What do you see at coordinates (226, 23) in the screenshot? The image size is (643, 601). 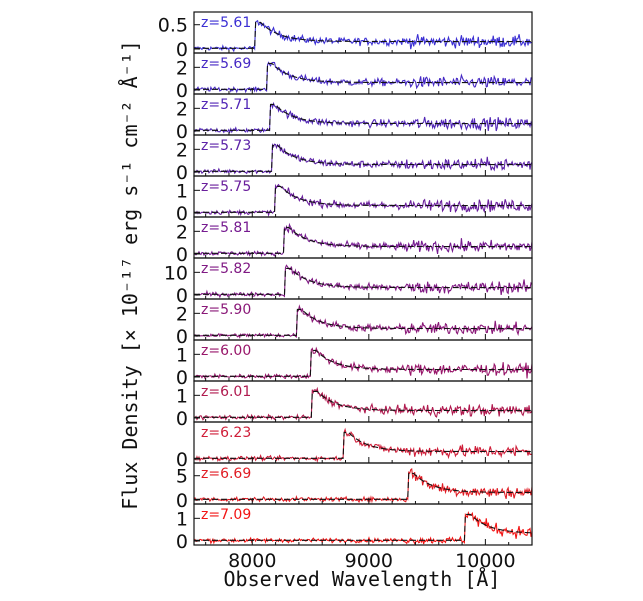 I see `redshift-label: z=5.61` at bounding box center [226, 23].